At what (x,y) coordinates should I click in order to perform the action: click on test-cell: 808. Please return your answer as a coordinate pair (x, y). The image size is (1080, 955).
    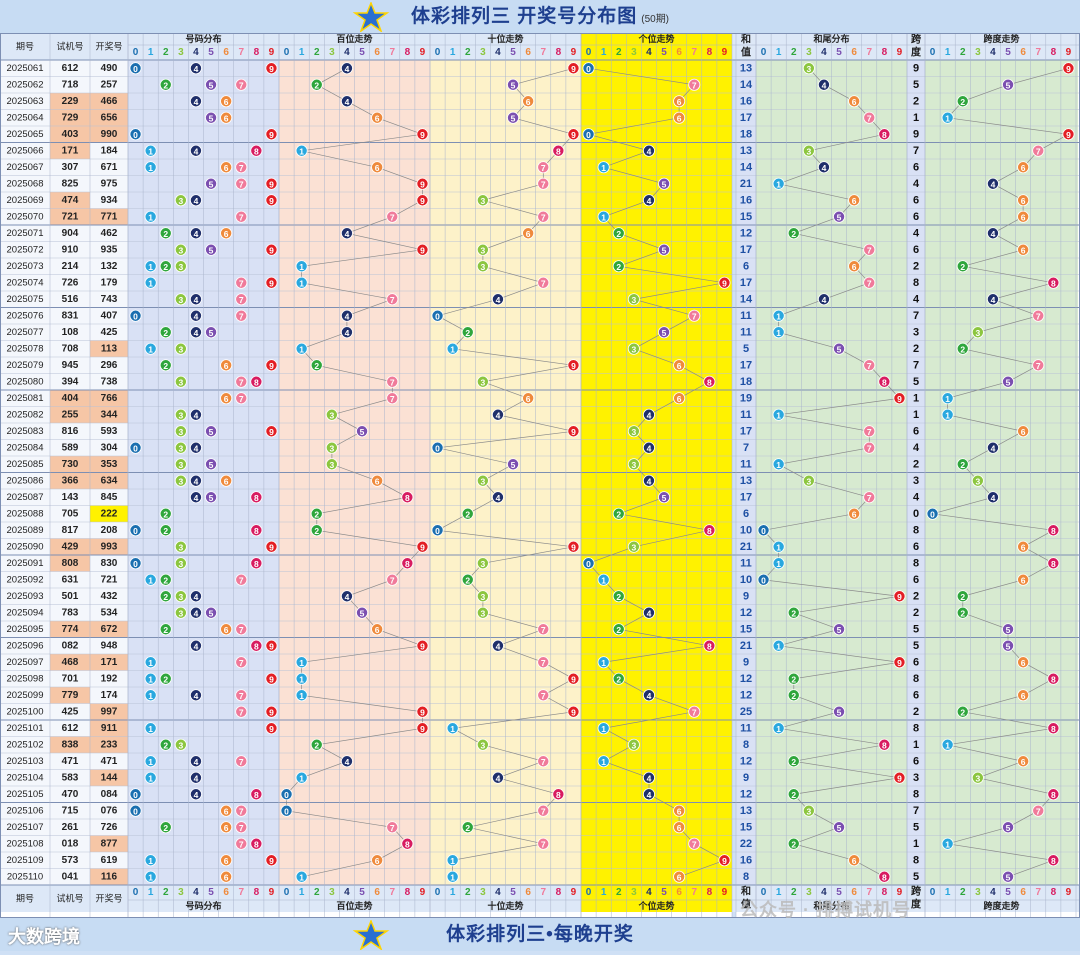
    Looking at the image, I should click on (70, 563).